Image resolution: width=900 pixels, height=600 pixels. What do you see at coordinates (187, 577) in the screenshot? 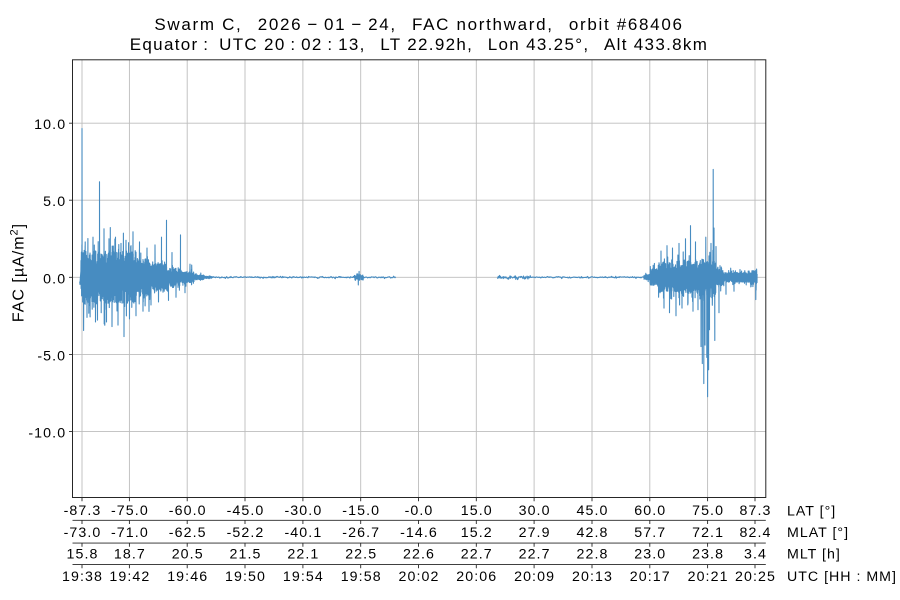
I see `svg-text: 19:46` at bounding box center [187, 577].